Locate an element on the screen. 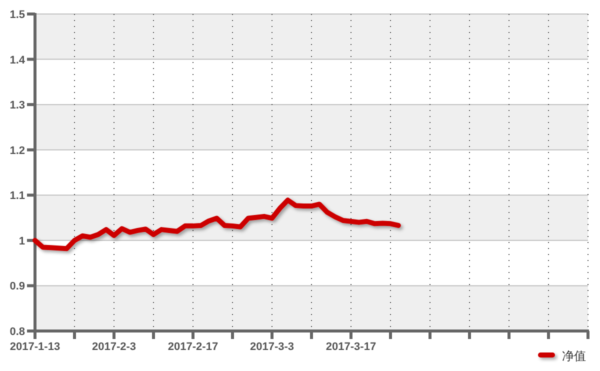  x-tick-label: 2017-1-13 is located at coordinates (35, 347).